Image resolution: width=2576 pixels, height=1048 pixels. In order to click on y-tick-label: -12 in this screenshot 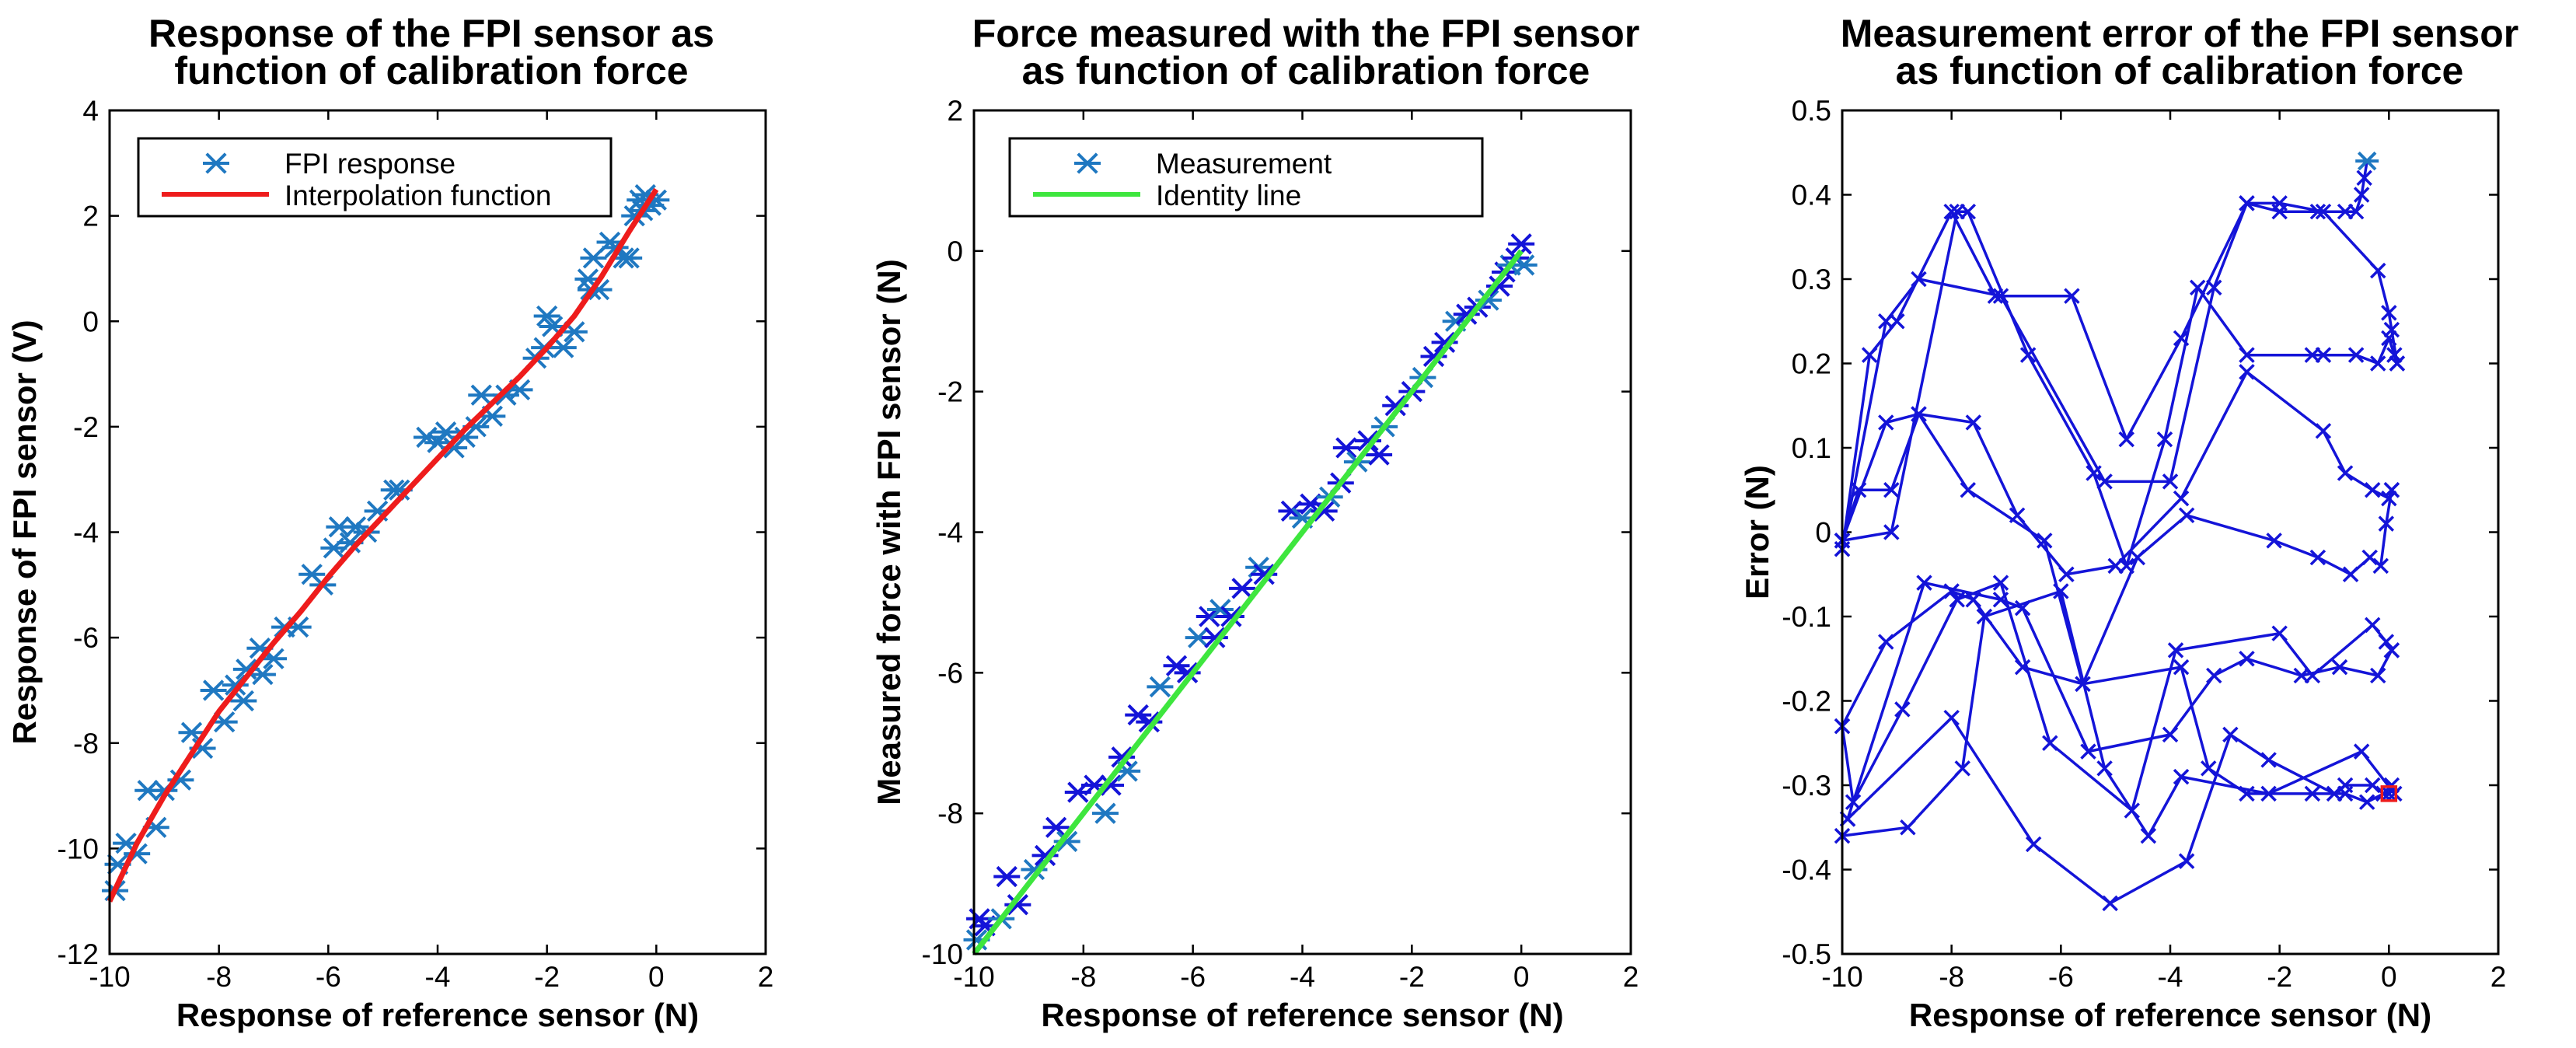, I will do `click(79, 954)`.